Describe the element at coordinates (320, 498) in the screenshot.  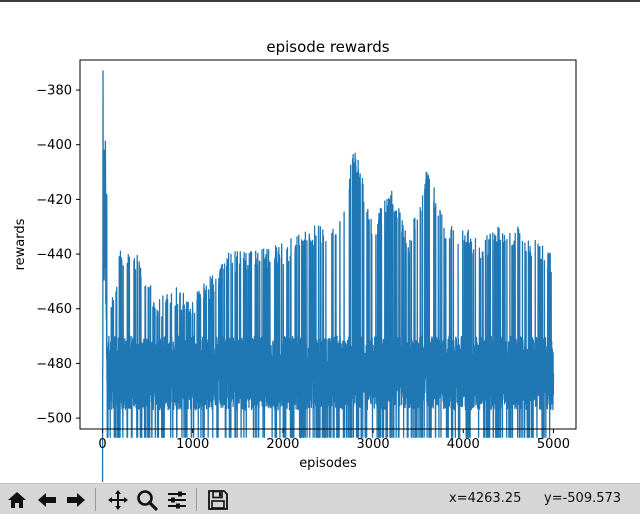
I see `navigation-toolbar: x=4263.25 y=-509.573` at that location.